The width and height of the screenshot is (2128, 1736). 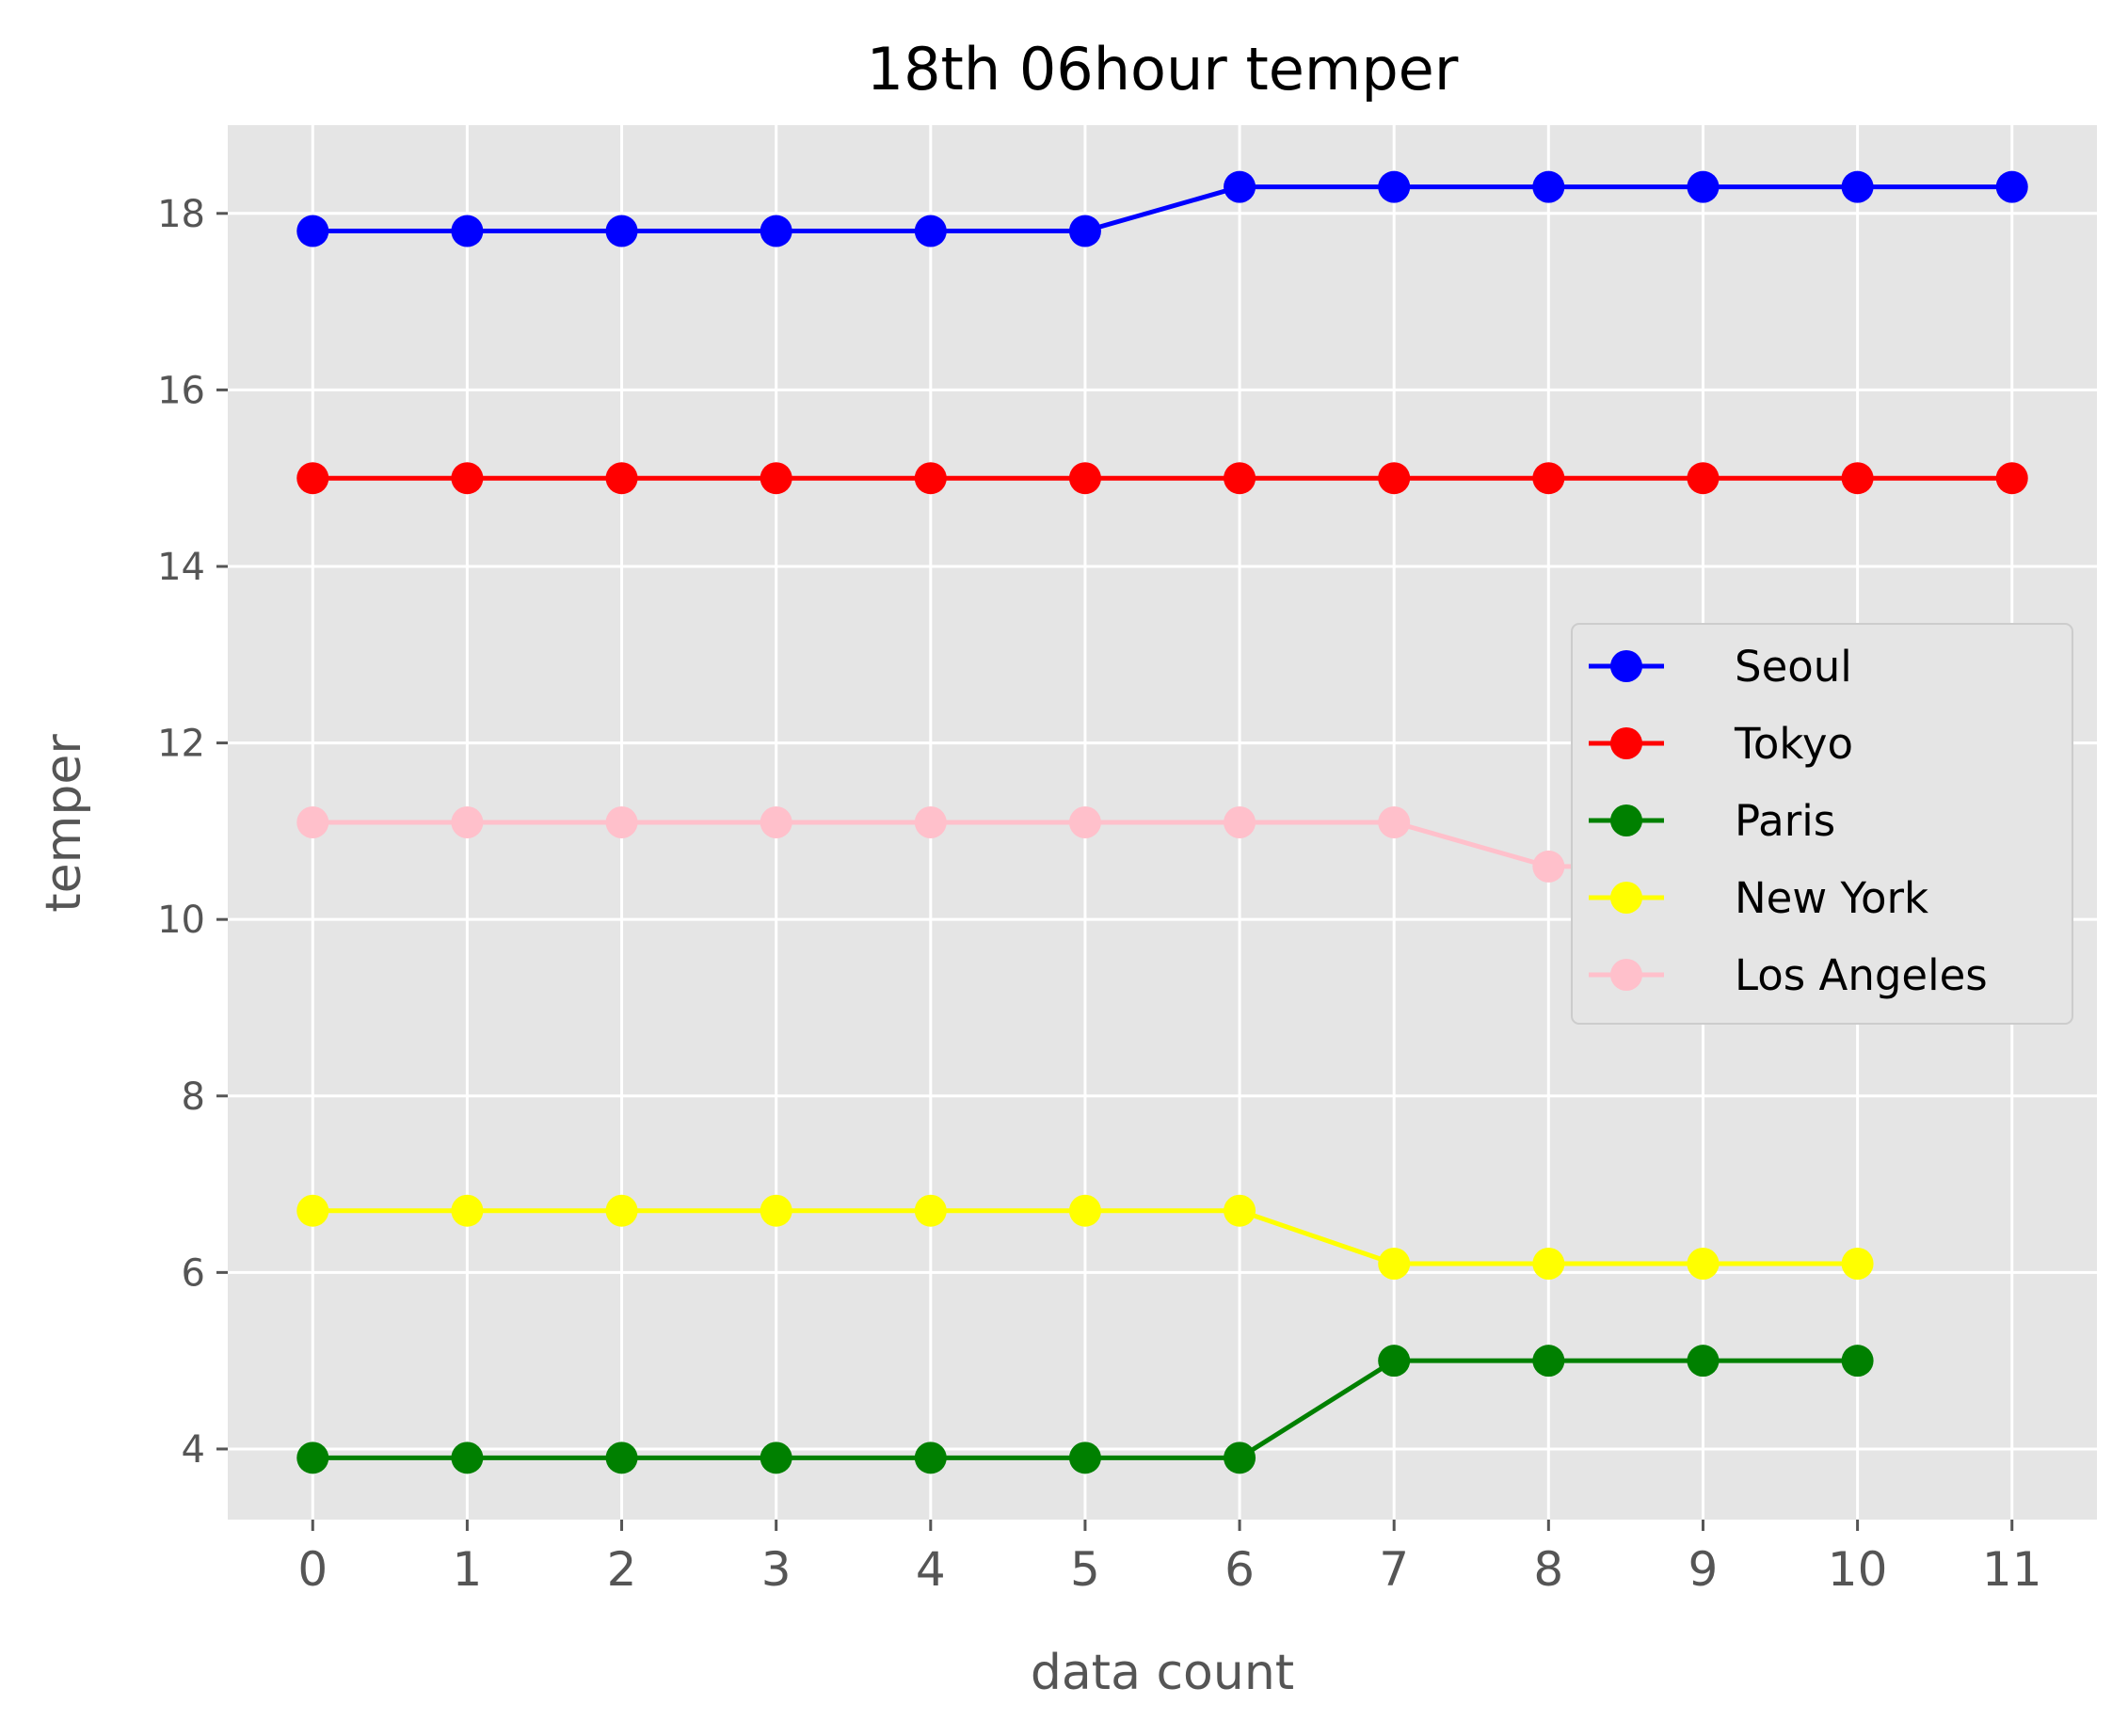 What do you see at coordinates (1169, 1559) in the screenshot?
I see `x-axis-ticks: 0 1 2 3 4 5 6 7 8 9 10 11` at bounding box center [1169, 1559].